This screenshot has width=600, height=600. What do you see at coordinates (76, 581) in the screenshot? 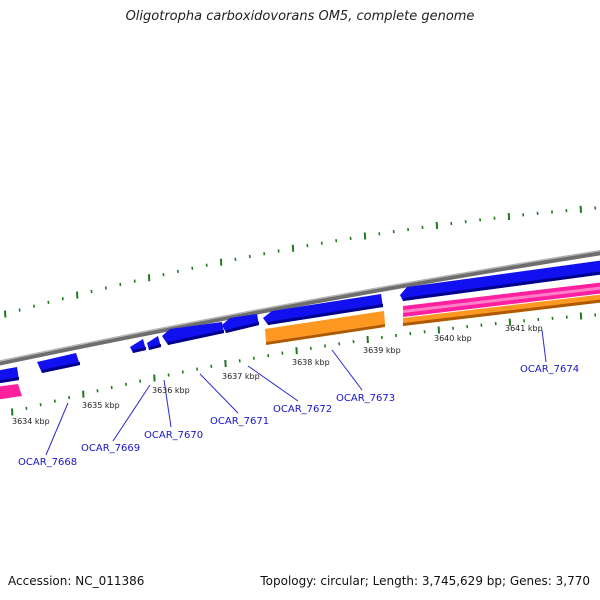
I see `accession-text: Accession: NC_011386` at bounding box center [76, 581].